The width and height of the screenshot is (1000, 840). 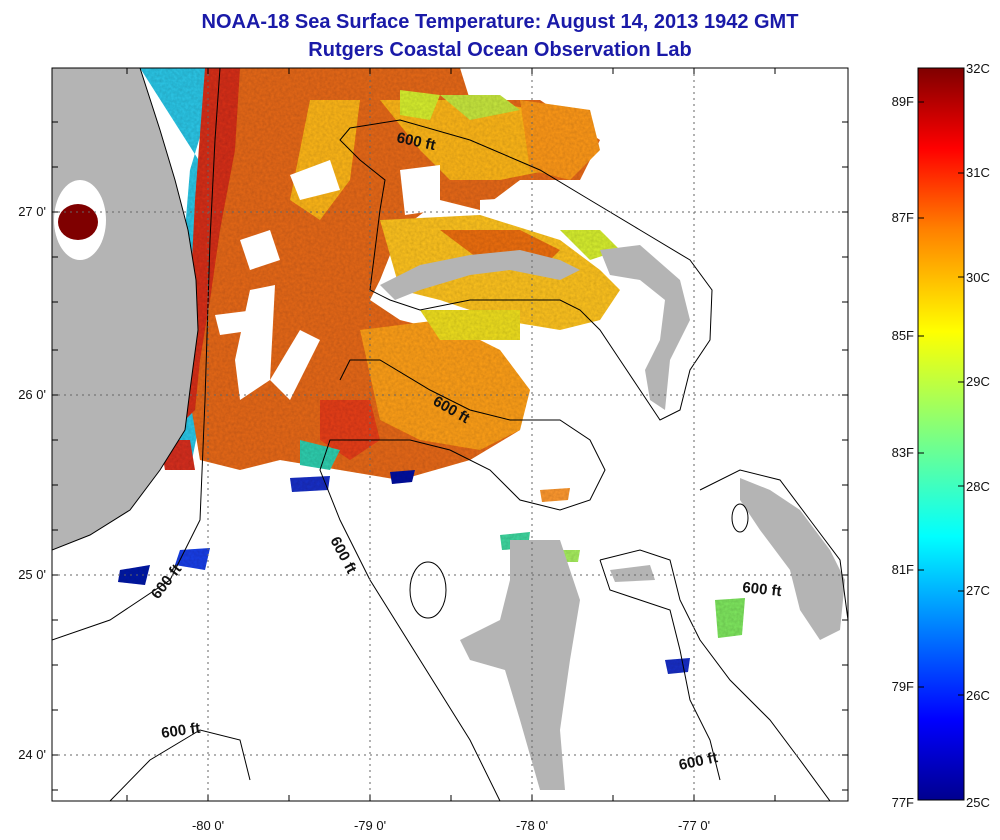 I want to click on colorbar-ticks, so click(x=941, y=434).